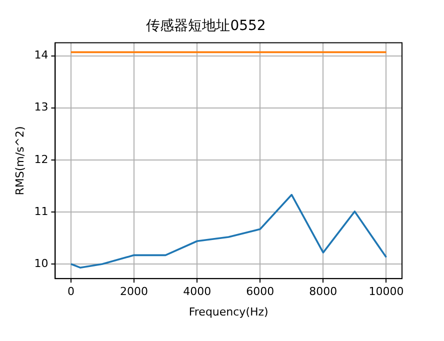  What do you see at coordinates (19, 161) in the screenshot?
I see `y-axis-title: RMS(m/s^2)` at bounding box center [19, 161].